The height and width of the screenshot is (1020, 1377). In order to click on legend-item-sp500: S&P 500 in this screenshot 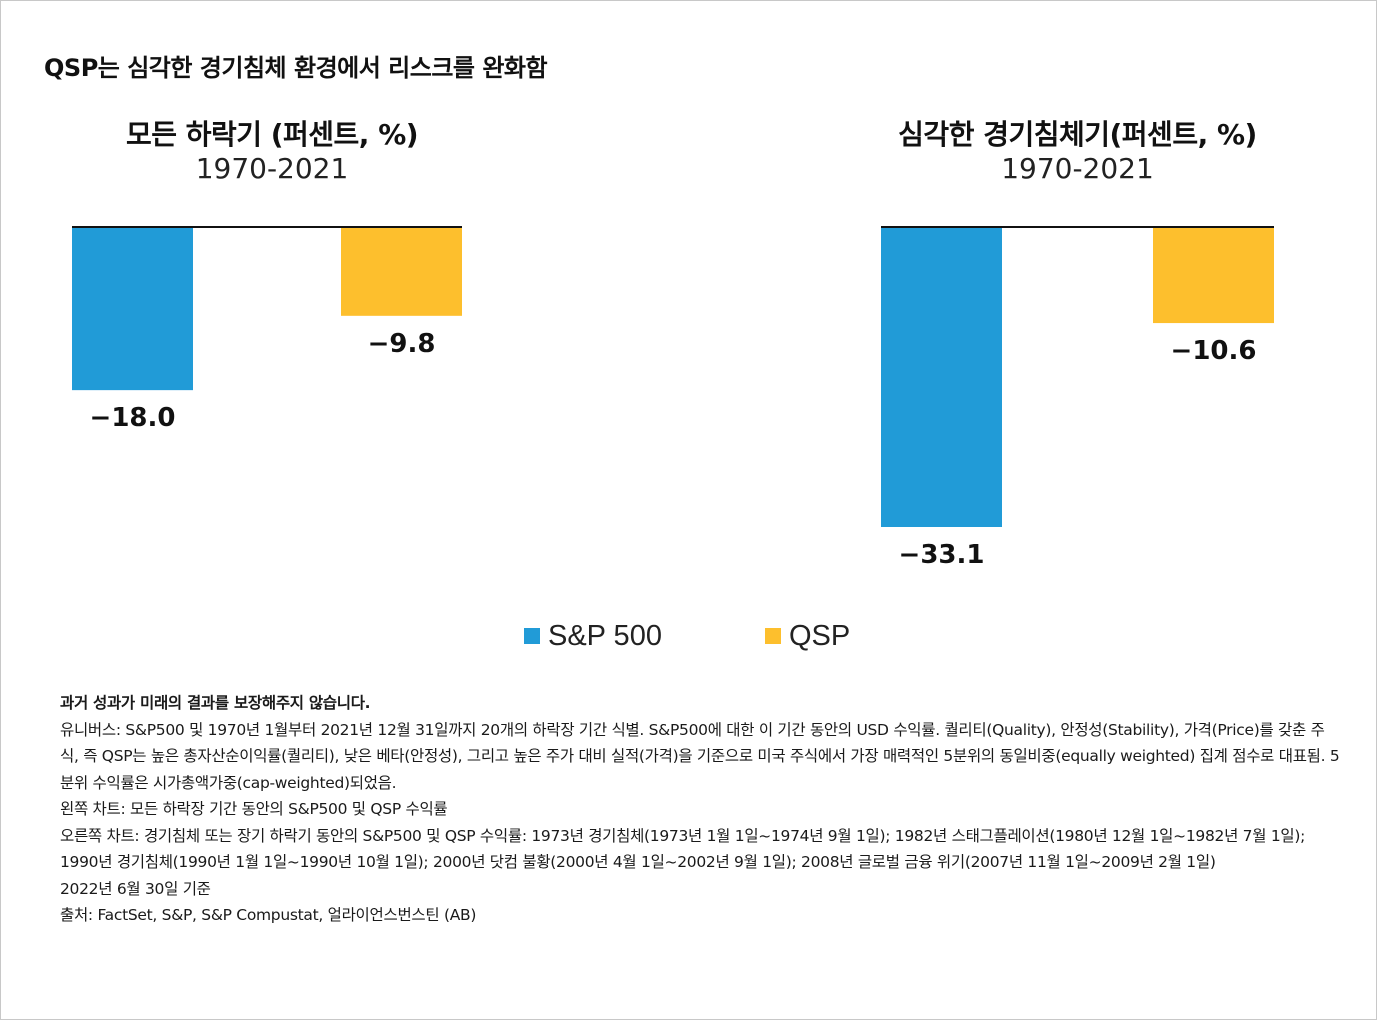, I will do `click(593, 636)`.